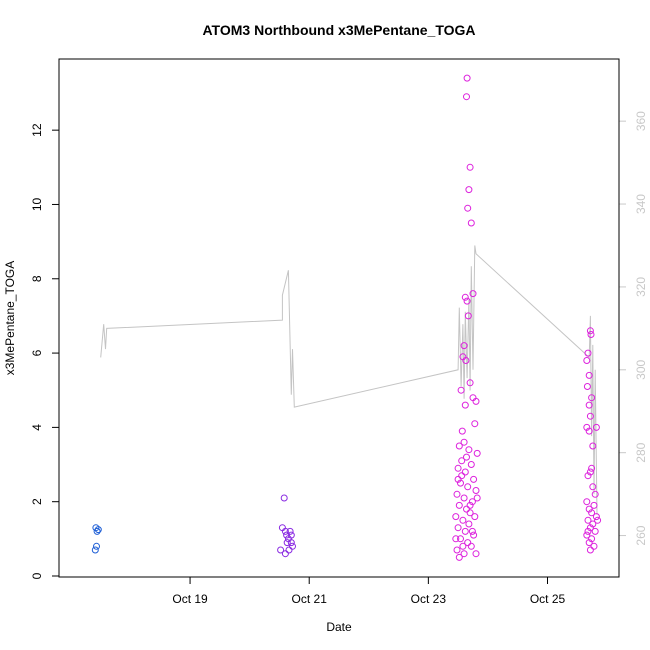 This screenshot has height=650, width=650. I want to click on x-tick-label: Oct 19, so click(190, 599).